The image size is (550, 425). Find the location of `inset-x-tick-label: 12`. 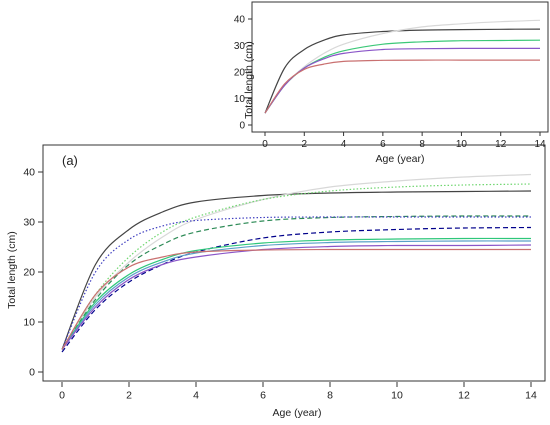

inset-x-tick-label: 12 is located at coordinates (501, 144).